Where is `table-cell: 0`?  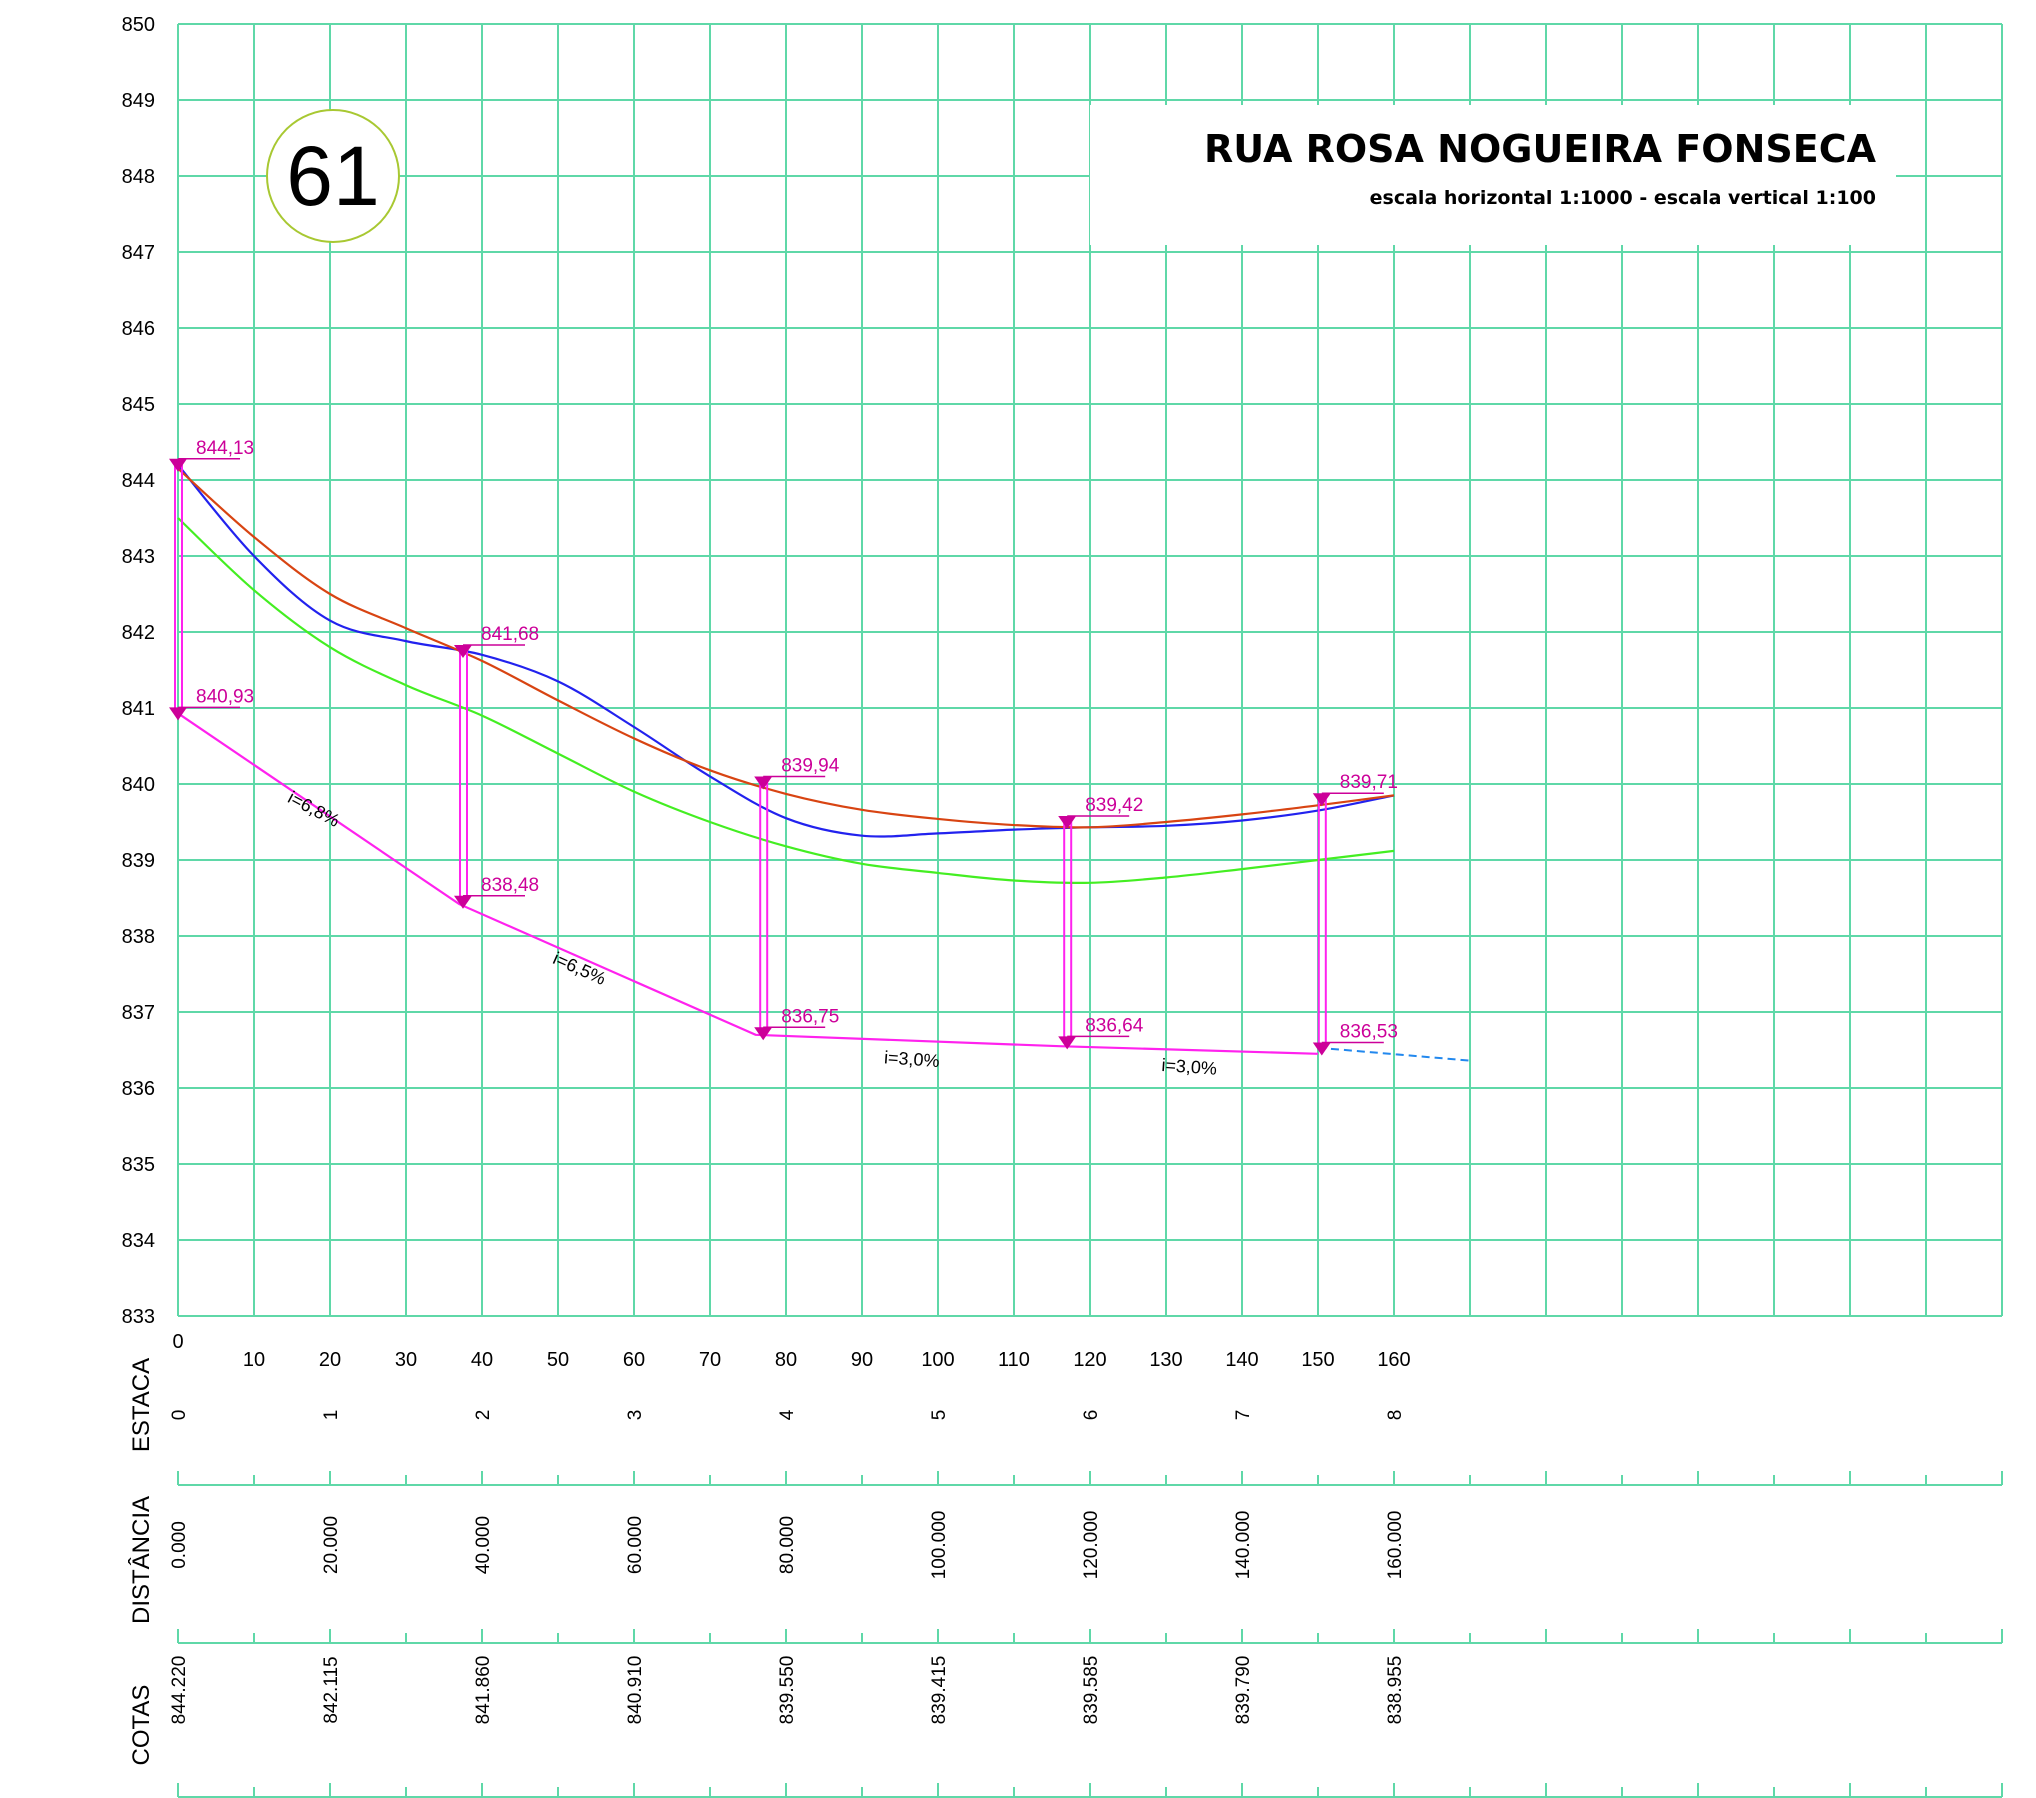
table-cell: 0 is located at coordinates (179, 1415).